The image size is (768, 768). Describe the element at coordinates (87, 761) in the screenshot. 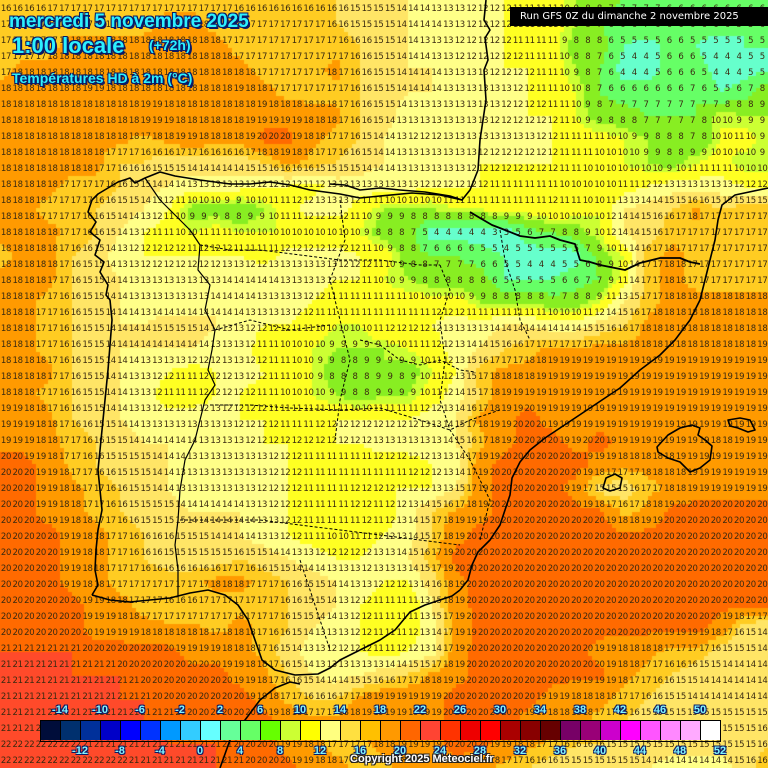

I see `temperature-value: 22` at that location.